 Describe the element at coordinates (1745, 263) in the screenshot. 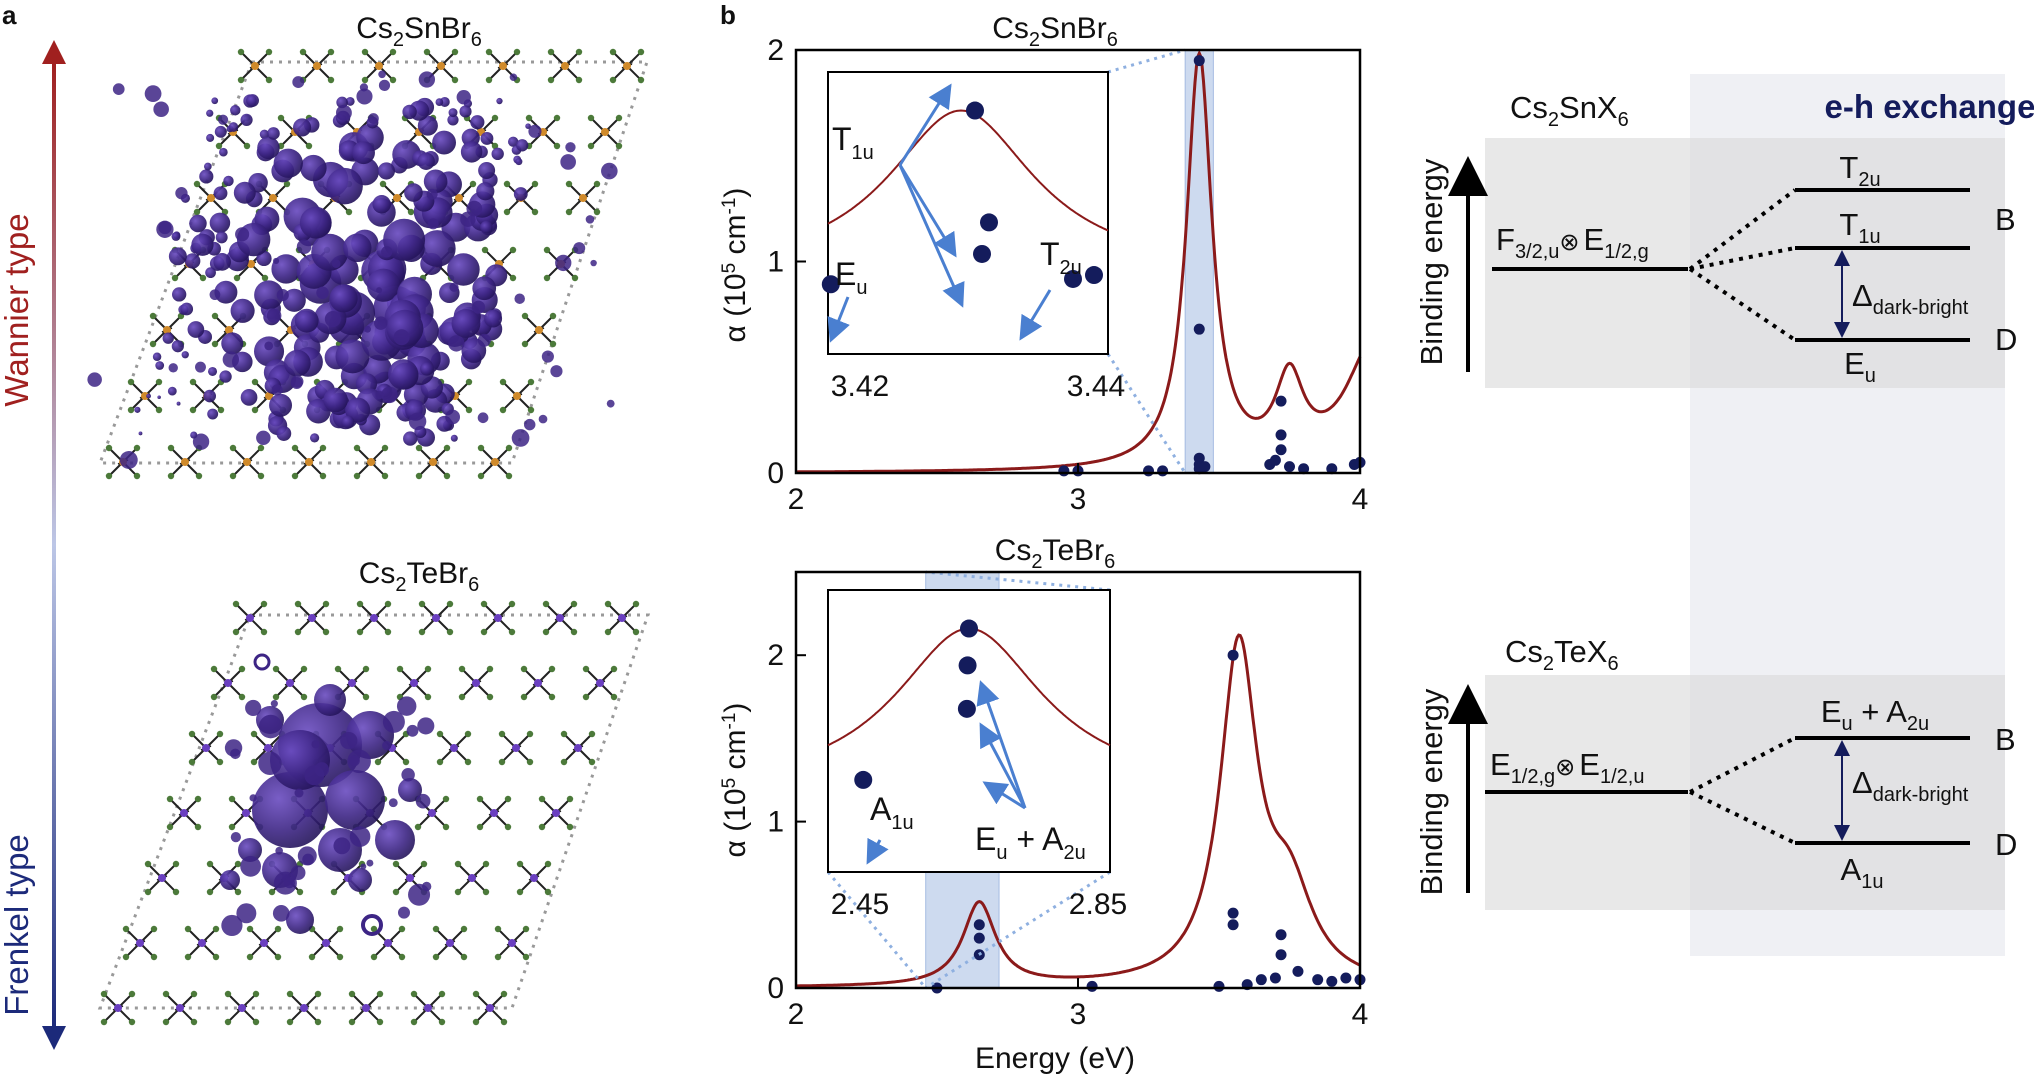

I see `sn-level-box` at that location.